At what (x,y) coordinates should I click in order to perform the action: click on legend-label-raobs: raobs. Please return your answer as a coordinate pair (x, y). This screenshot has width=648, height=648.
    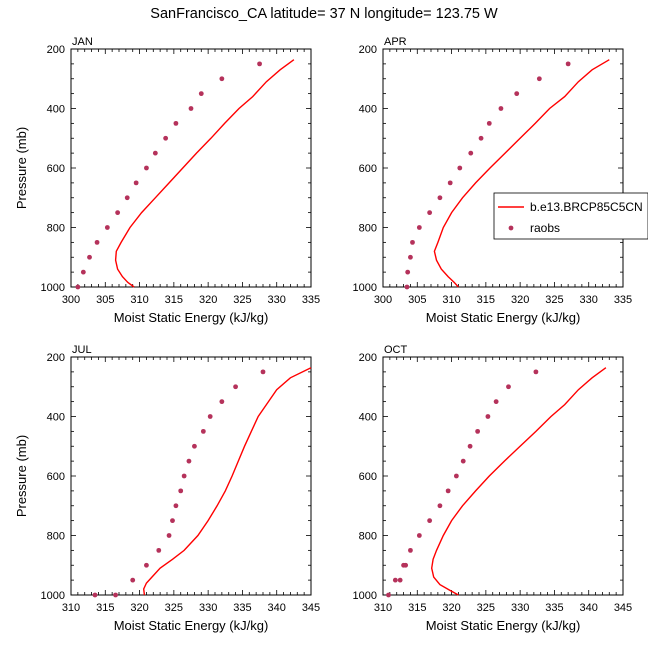
    Looking at the image, I should click on (545, 228).